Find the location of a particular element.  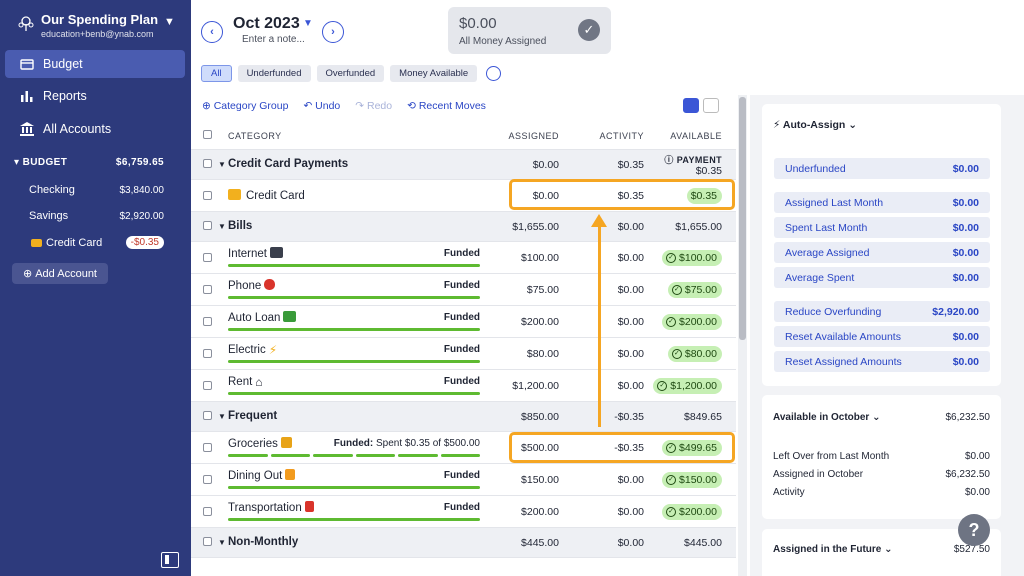

auto-assign-assigned-last-month: Assigned Last Month $0.00 is located at coordinates (882, 202).